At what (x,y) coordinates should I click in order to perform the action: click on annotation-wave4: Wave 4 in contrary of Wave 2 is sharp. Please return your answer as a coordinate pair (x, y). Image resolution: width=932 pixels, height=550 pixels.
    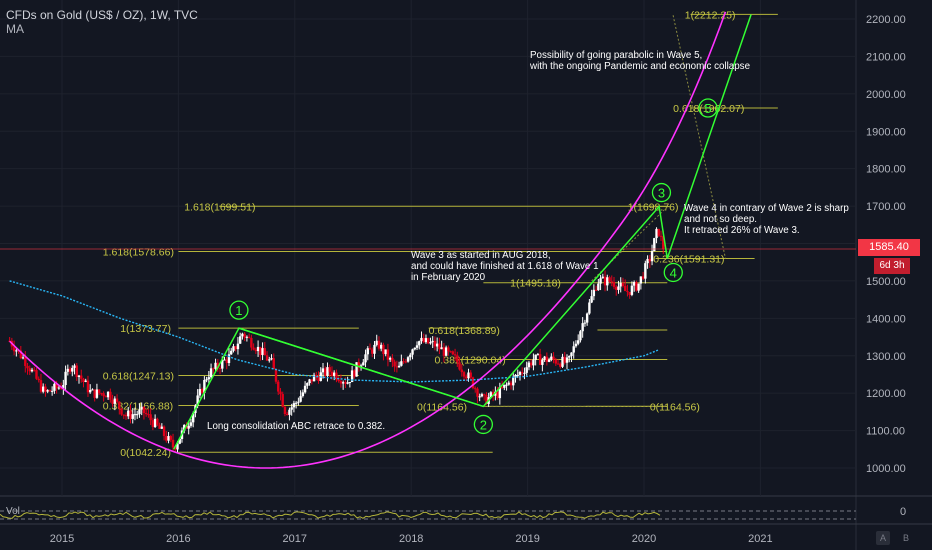
    Looking at the image, I should click on (766, 208).